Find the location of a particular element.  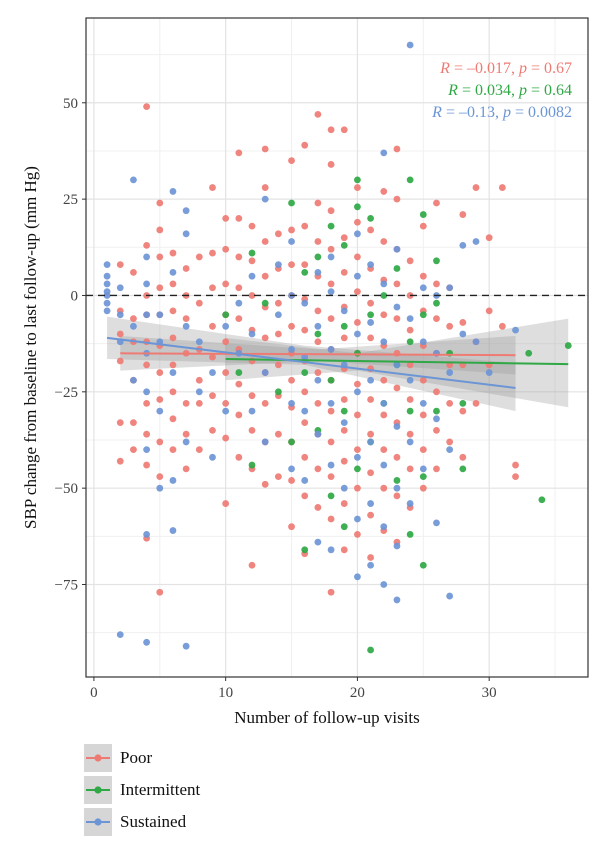

legend-label-intermittent: Intermittent is located at coordinates (160, 789).